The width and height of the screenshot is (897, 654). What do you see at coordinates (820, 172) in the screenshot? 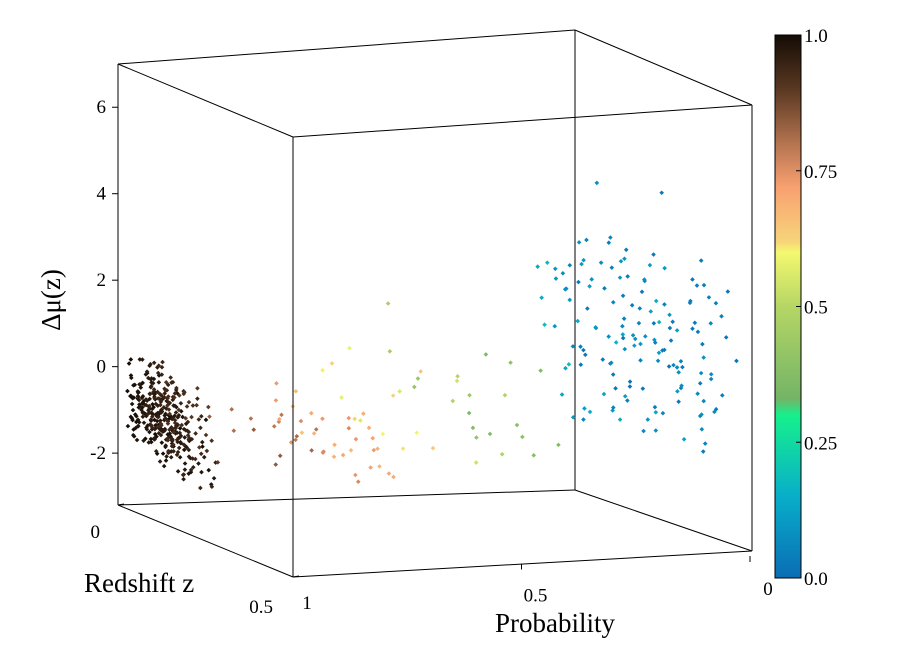
I see `colorbar-tick-label: 0.75` at bounding box center [820, 172].